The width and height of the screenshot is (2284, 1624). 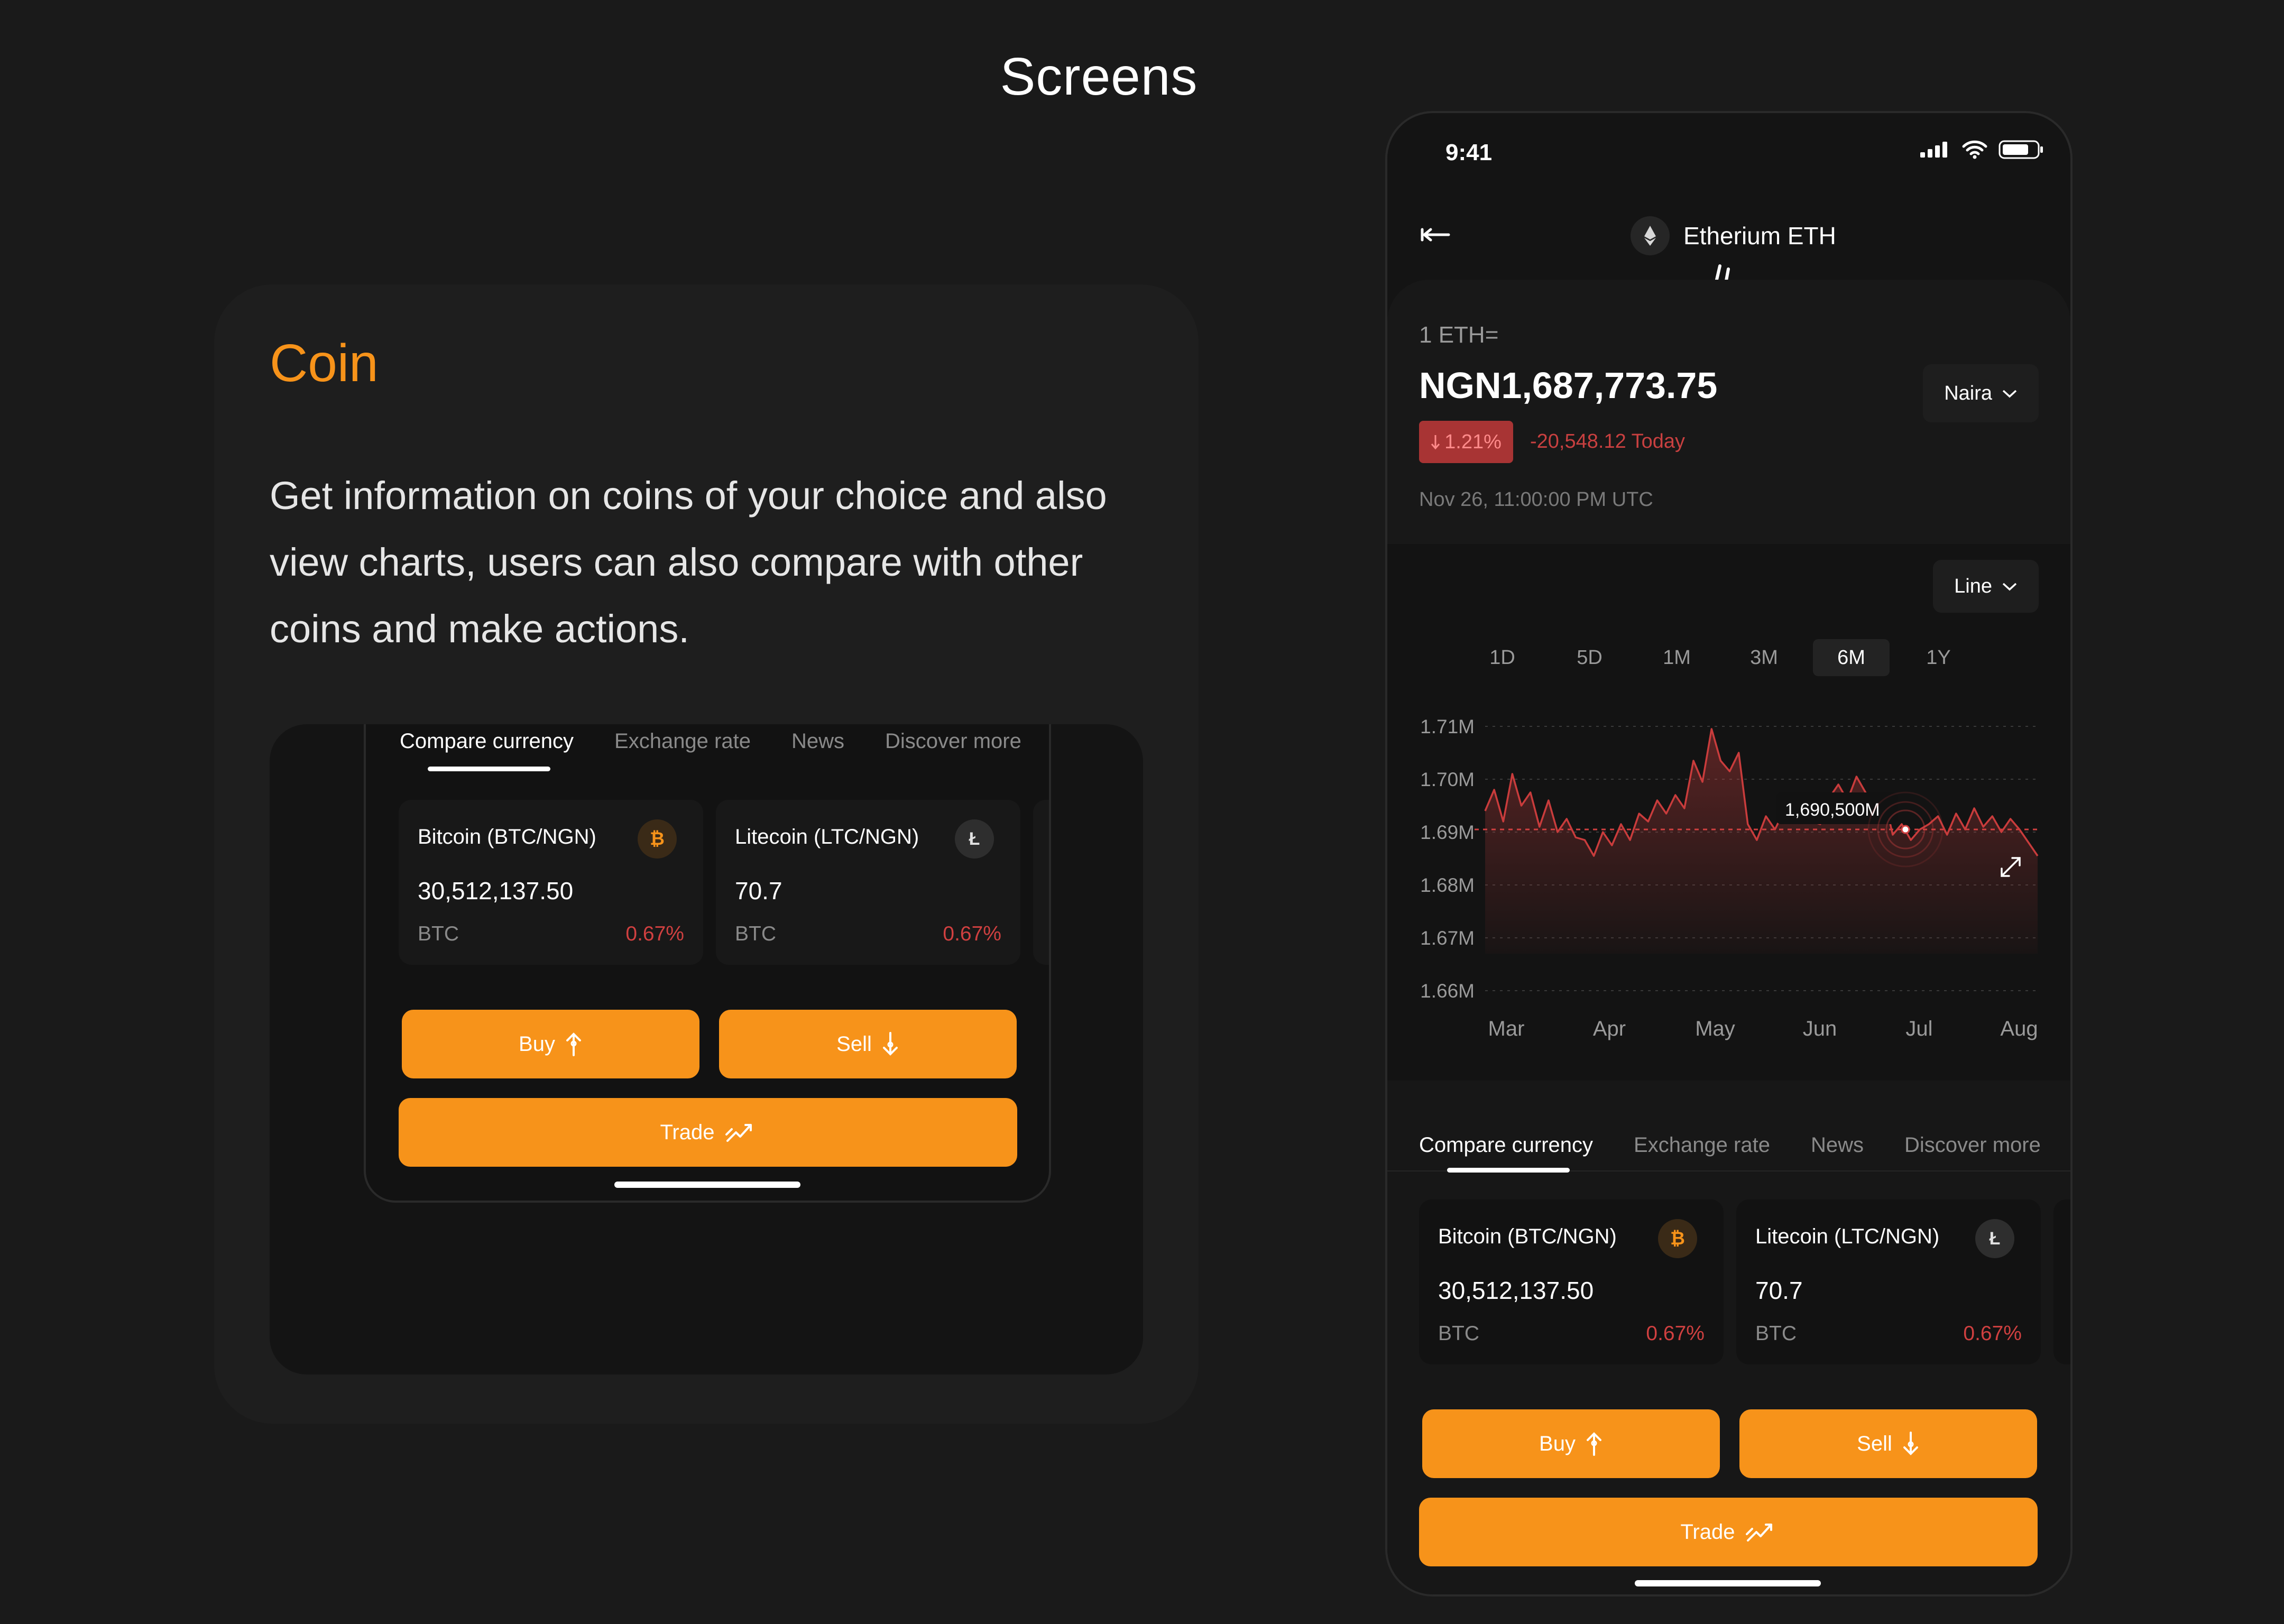 What do you see at coordinates (1832, 810) in the screenshot?
I see `tooltip-label: 1,690,500M` at bounding box center [1832, 810].